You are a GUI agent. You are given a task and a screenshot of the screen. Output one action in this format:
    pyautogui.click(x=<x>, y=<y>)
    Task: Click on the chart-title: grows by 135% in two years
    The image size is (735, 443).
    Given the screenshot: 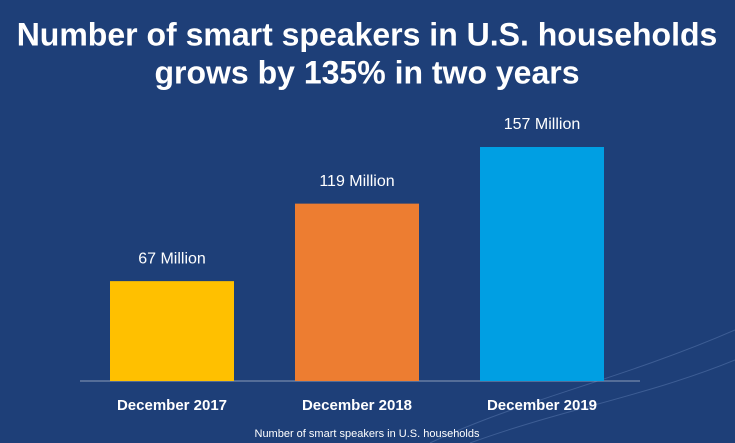 What is the action you would take?
    pyautogui.click(x=366, y=72)
    